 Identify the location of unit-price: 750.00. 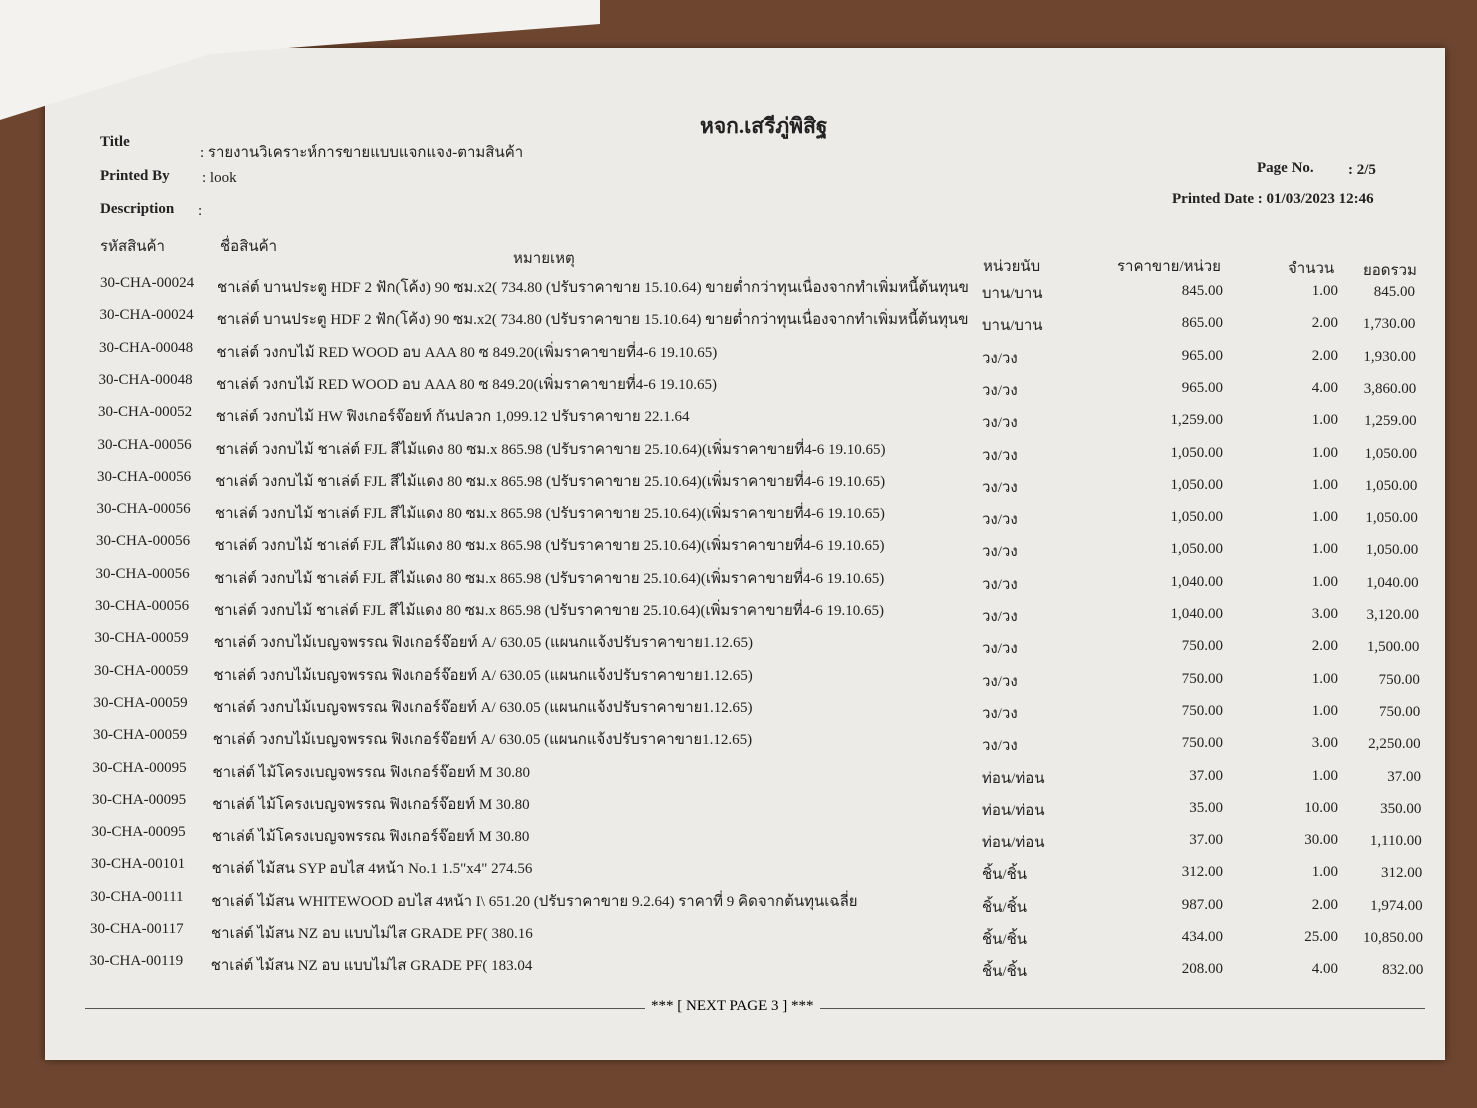
(1202, 678).